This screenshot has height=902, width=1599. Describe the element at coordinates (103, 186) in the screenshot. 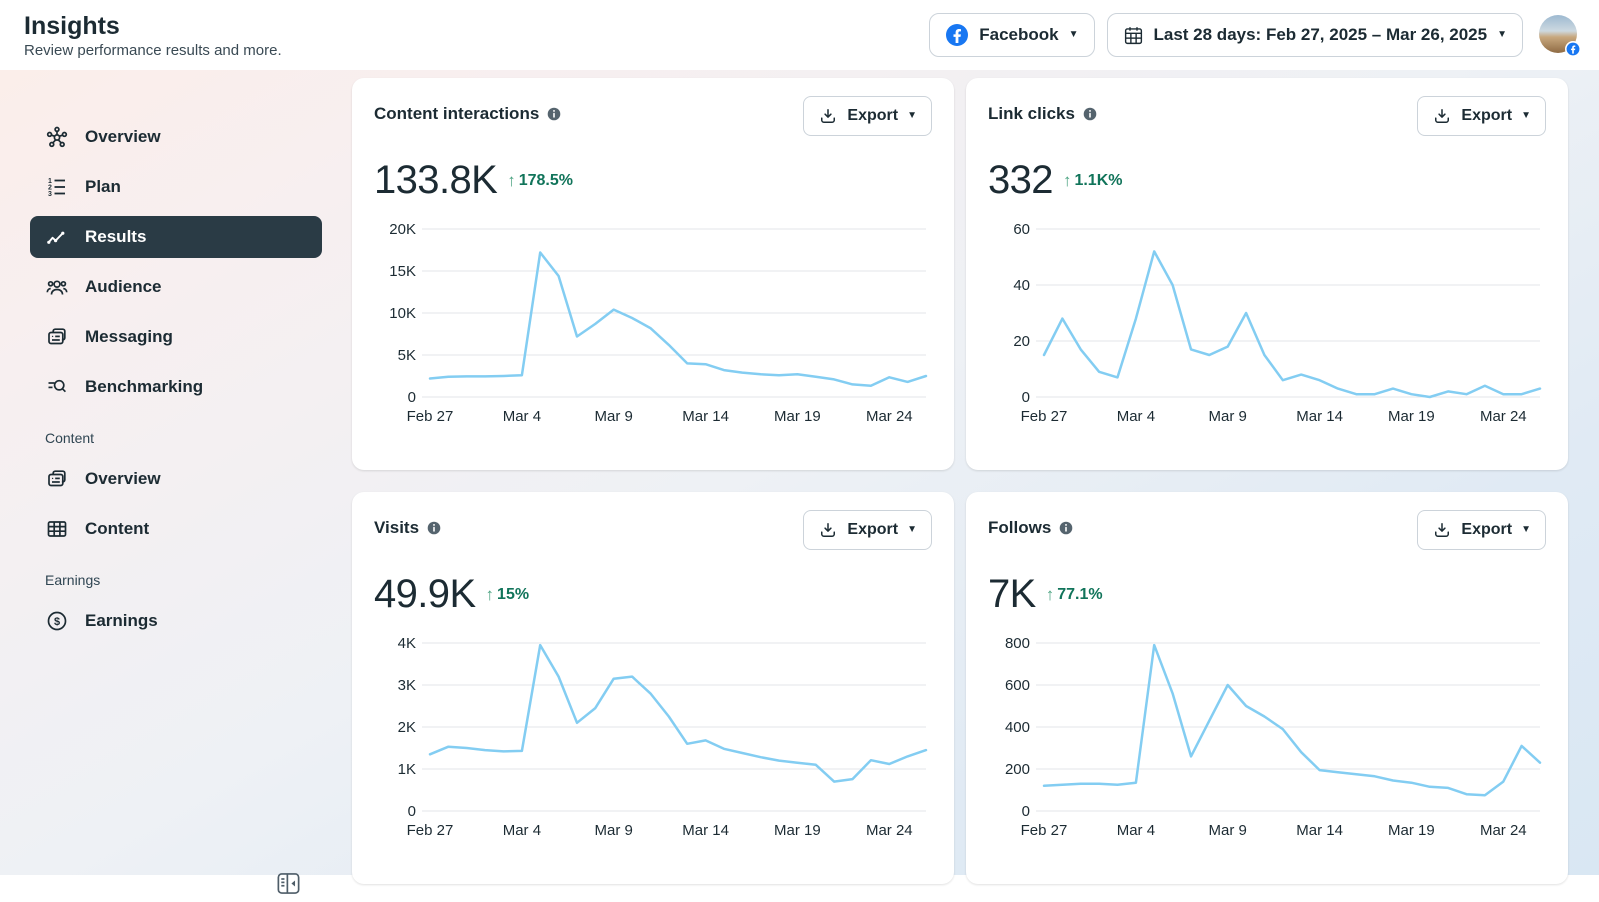

I see `sidebar-item-label: Plan` at that location.